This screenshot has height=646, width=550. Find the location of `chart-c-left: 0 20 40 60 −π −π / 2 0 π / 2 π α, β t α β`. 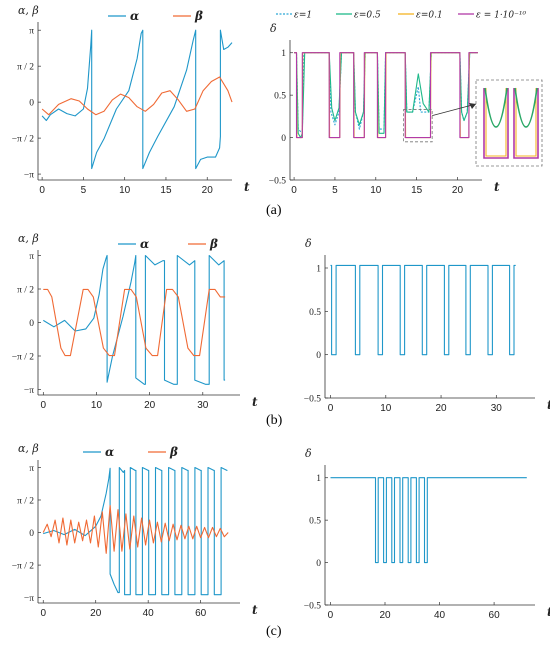

chart-c-left: 0 20 40 60 −π −π / 2 0 π / 2 π α, β t α β is located at coordinates (135, 530).